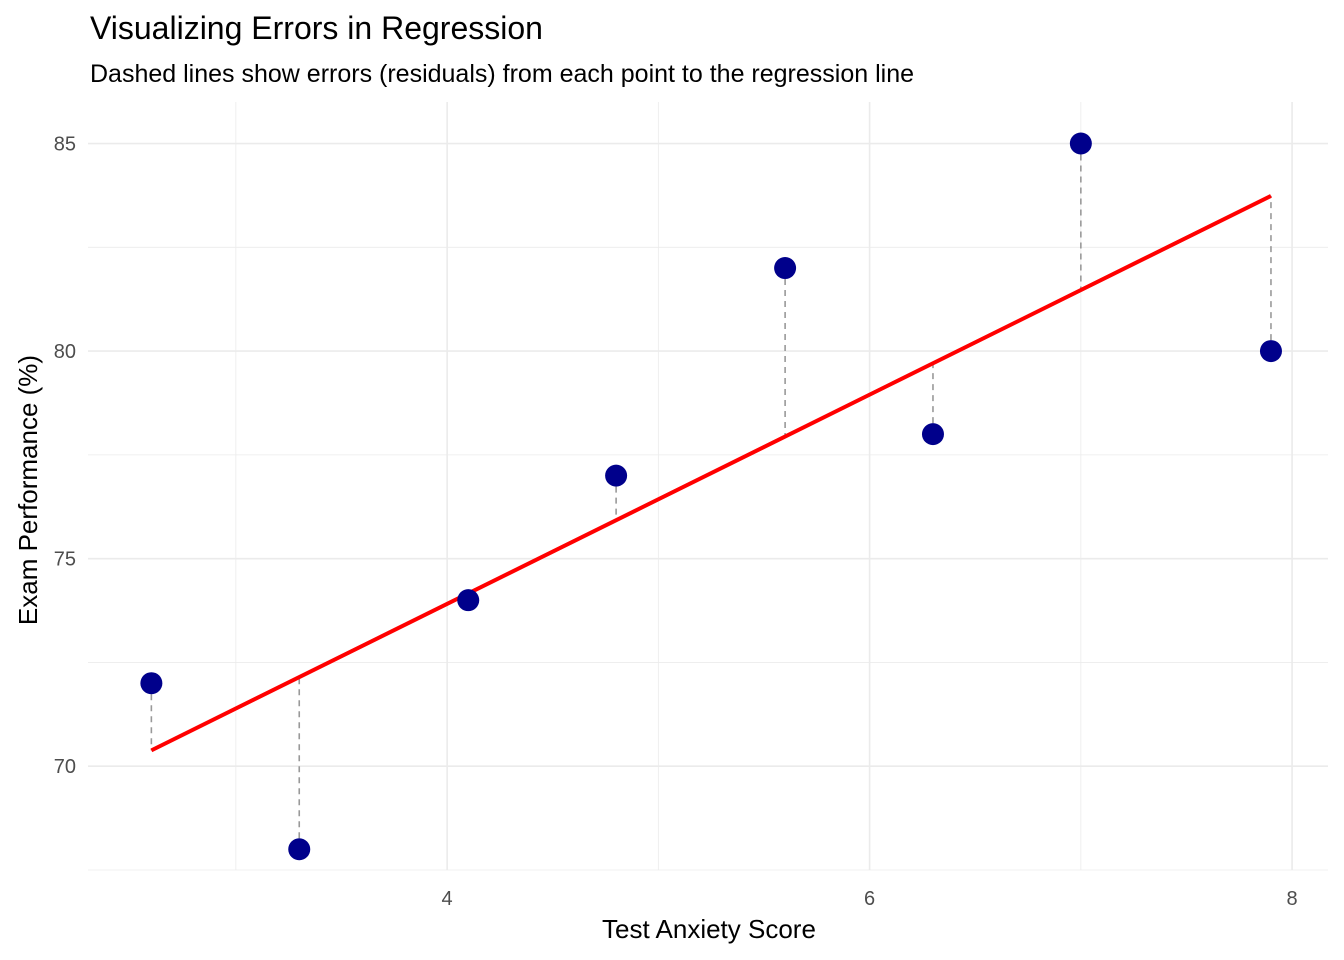 The width and height of the screenshot is (1344, 960). I want to click on y-tick-labels: 70 75 80 85, so click(65, 456).